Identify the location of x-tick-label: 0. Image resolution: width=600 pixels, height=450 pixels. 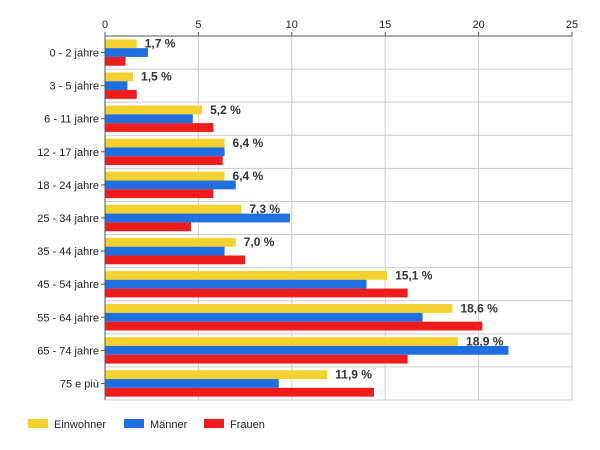
(105, 25).